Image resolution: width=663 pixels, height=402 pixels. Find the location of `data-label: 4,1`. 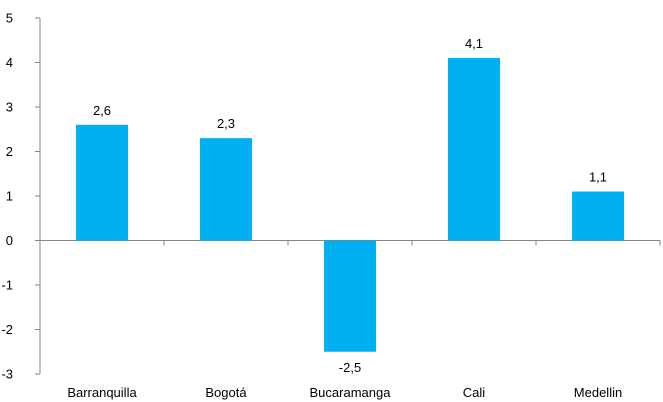

data-label: 4,1 is located at coordinates (474, 43).